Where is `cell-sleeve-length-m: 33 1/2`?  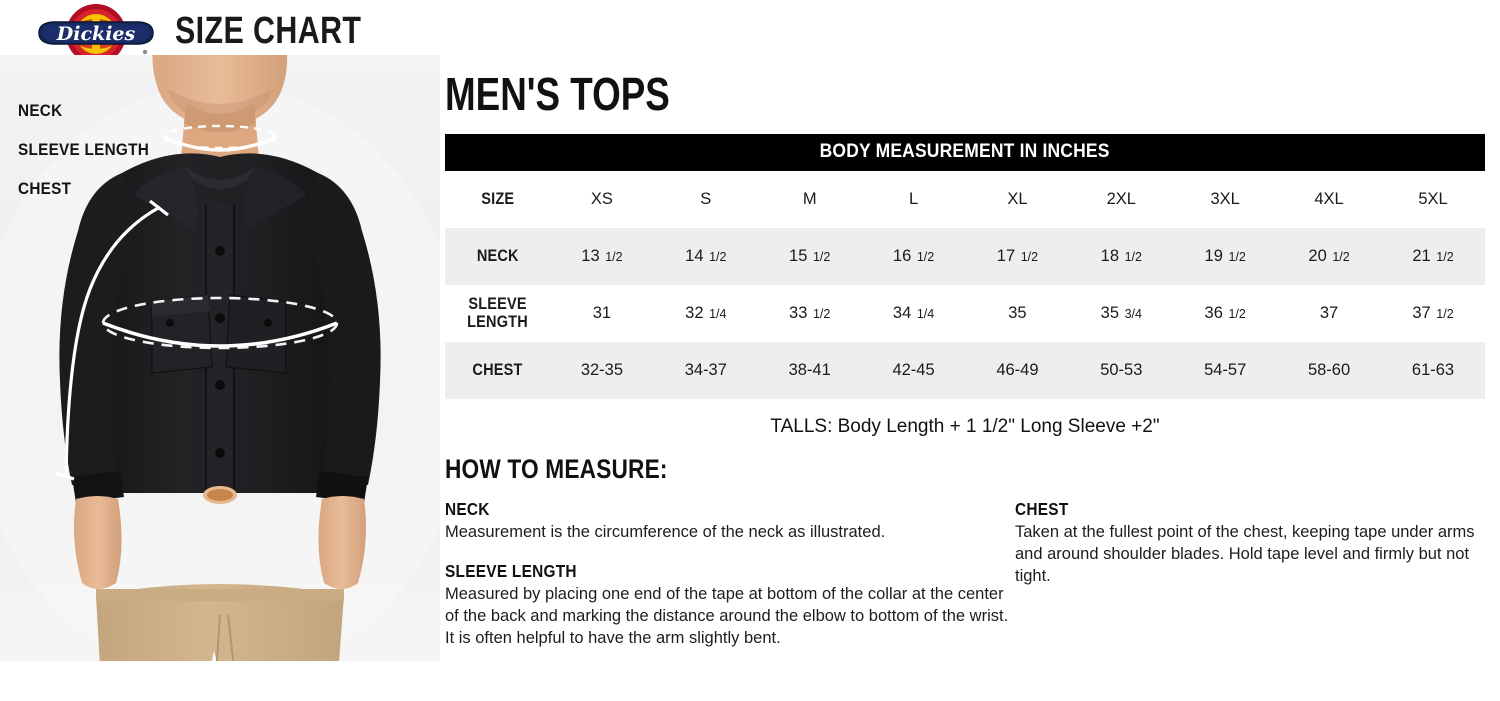
cell-sleeve-length-m: 33 1/2 is located at coordinates (810, 313).